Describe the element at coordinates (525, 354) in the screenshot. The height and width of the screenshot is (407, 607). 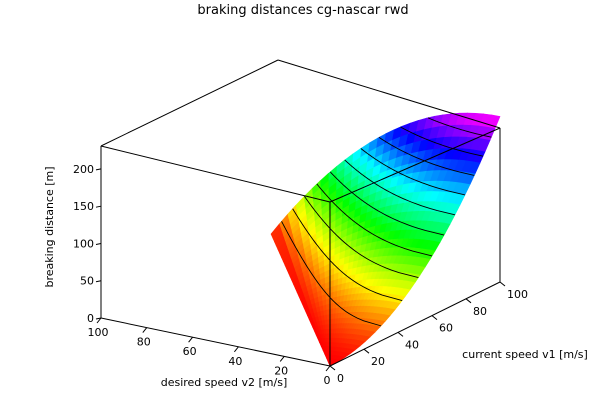
I see `x-axis-label: current speed v1 [m/s]` at that location.